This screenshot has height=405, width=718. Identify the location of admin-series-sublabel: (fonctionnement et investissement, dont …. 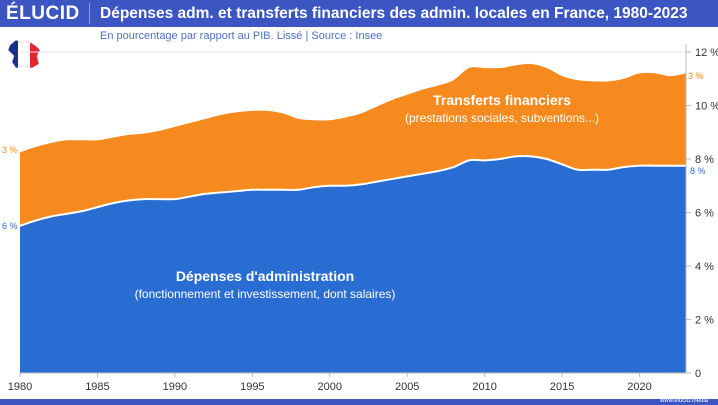
(265, 294).